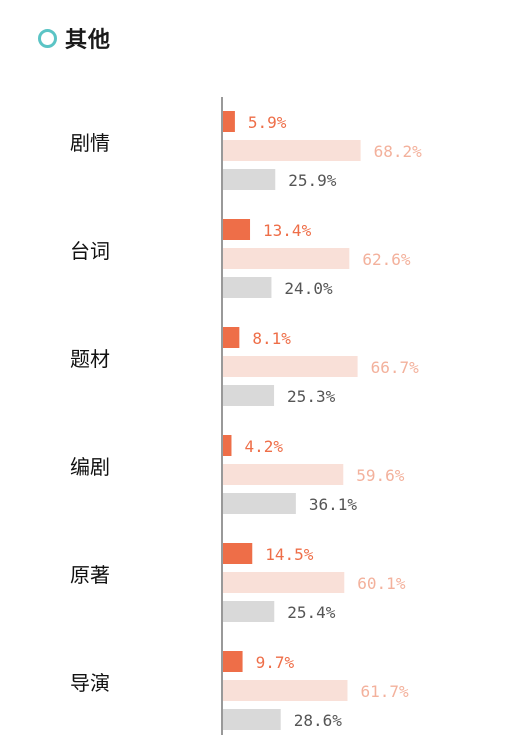  What do you see at coordinates (312, 180) in the screenshot?
I see `data-label: 25.9%` at bounding box center [312, 180].